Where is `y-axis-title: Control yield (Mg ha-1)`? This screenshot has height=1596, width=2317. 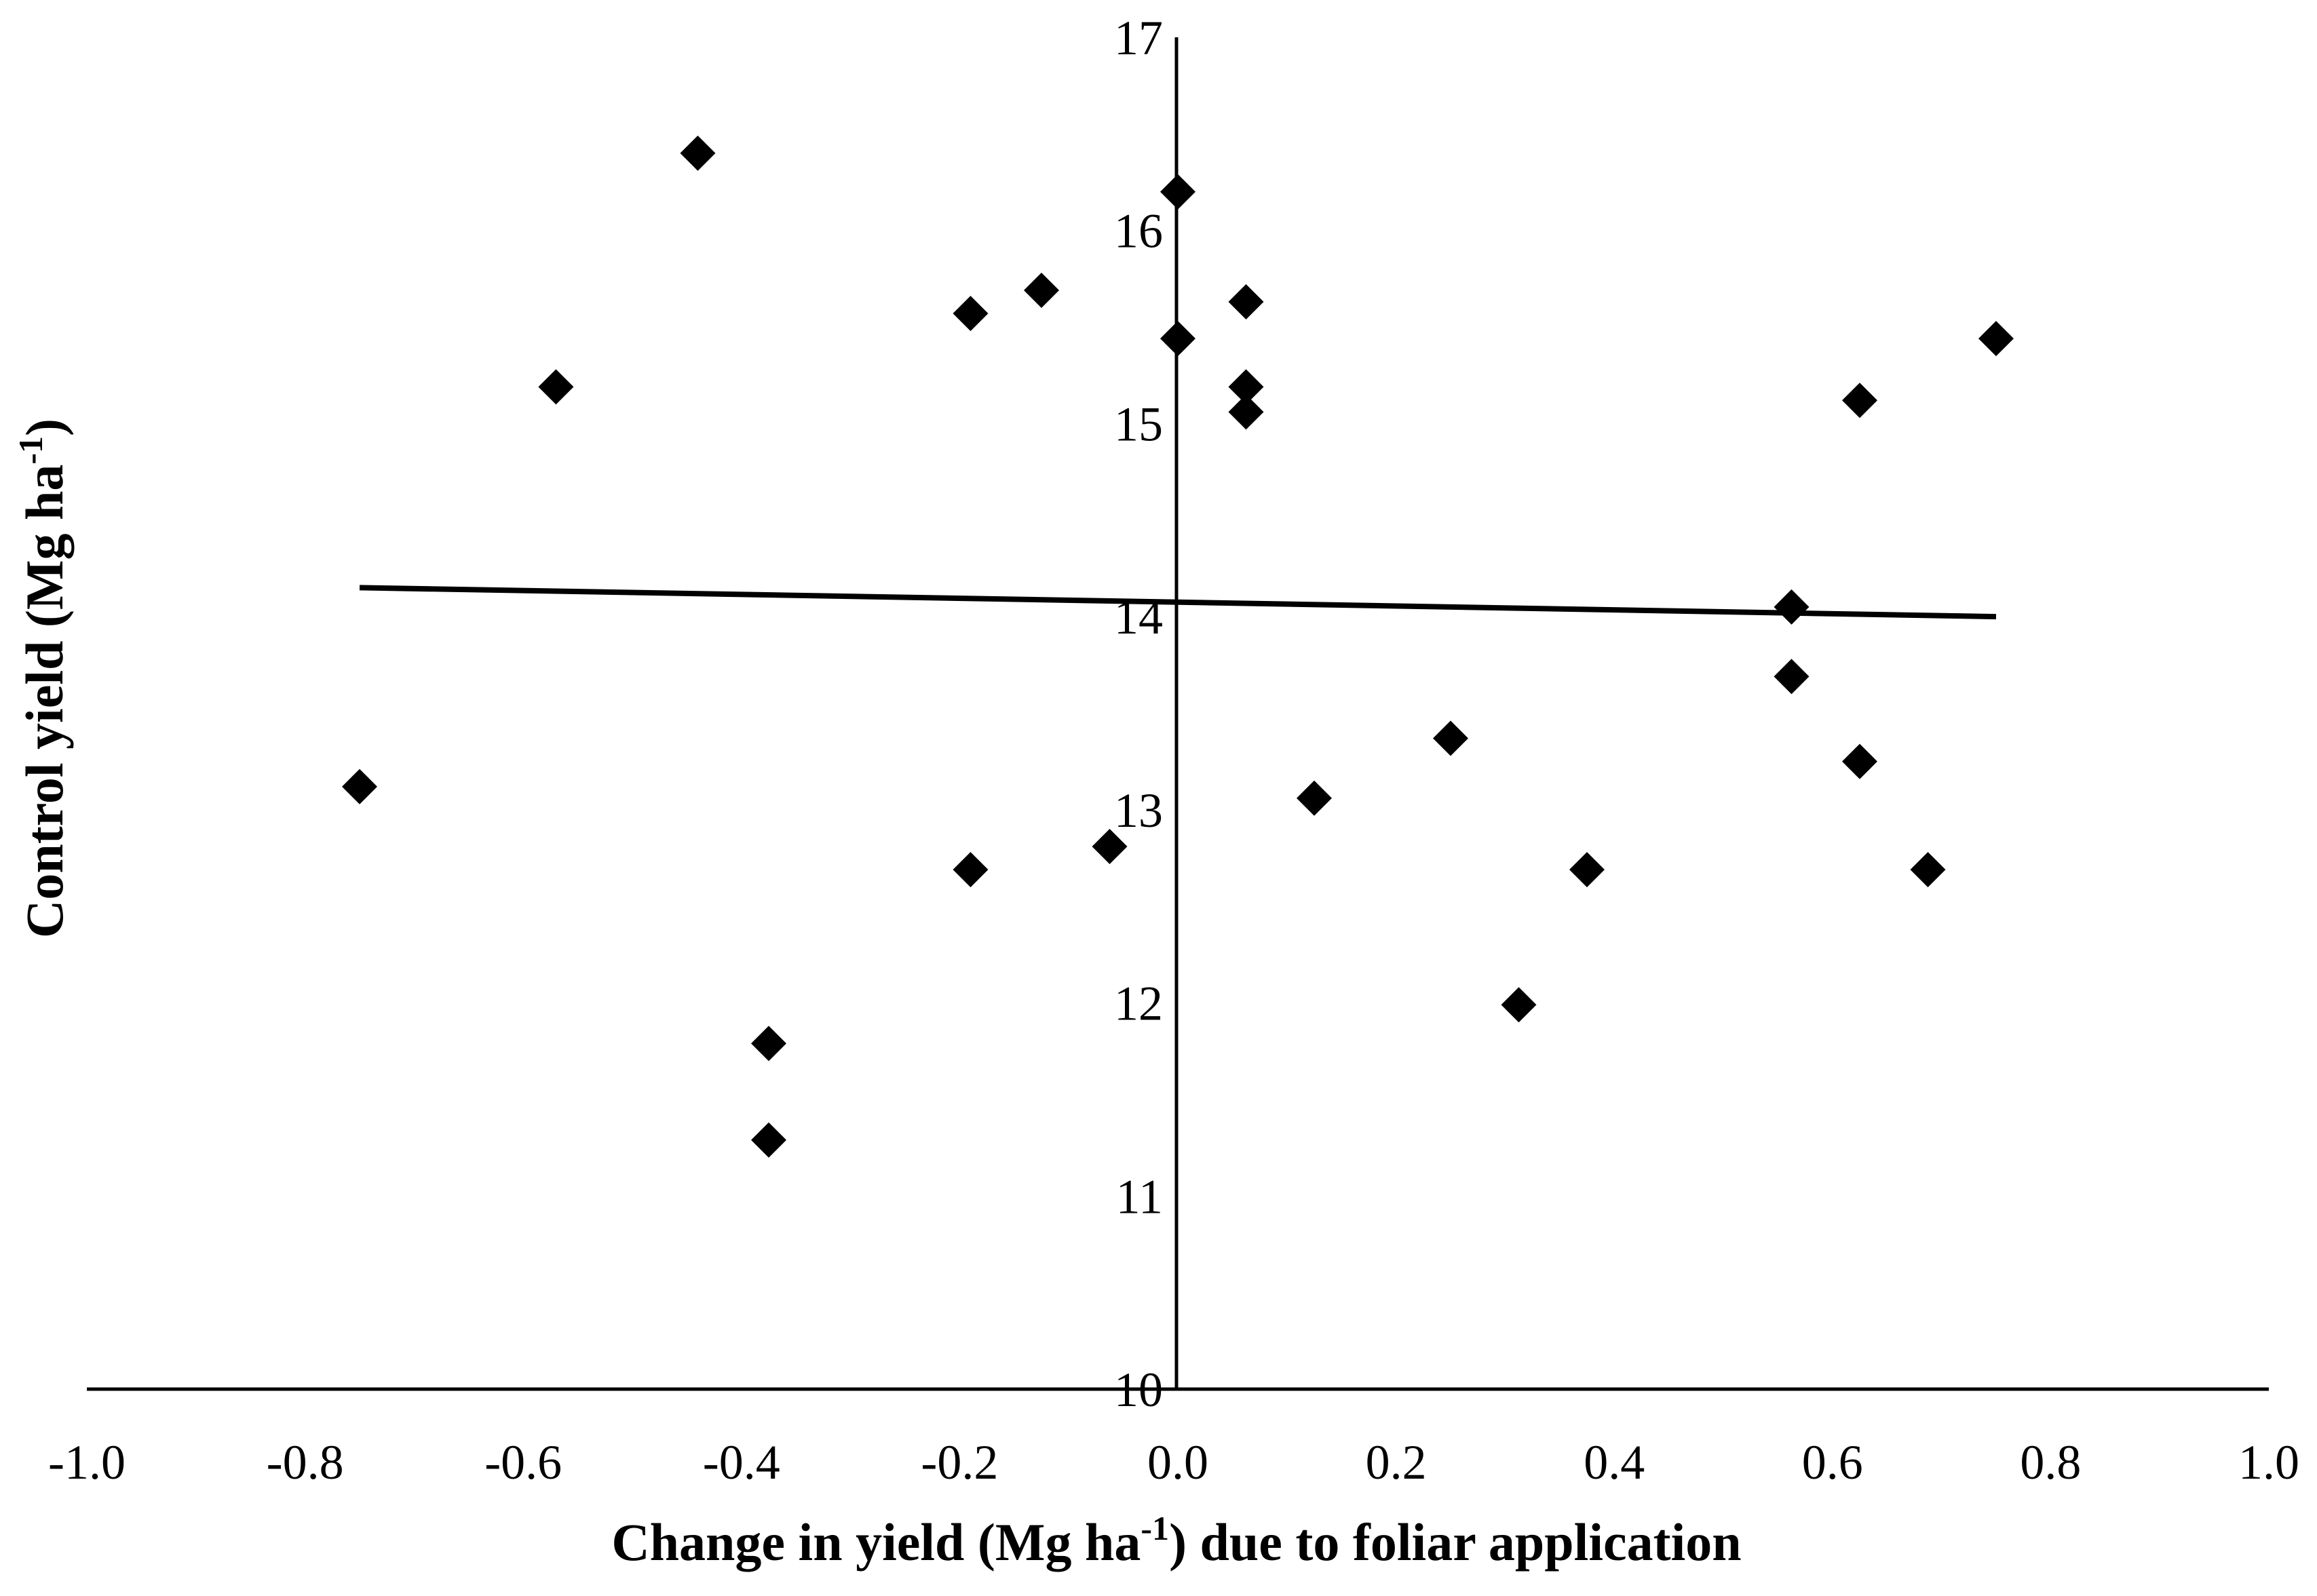
y-axis-title: Control yield (Mg ha-1) is located at coordinates (43, 678).